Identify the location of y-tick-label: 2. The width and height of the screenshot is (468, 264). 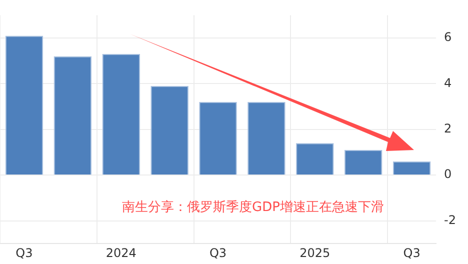
(448, 129).